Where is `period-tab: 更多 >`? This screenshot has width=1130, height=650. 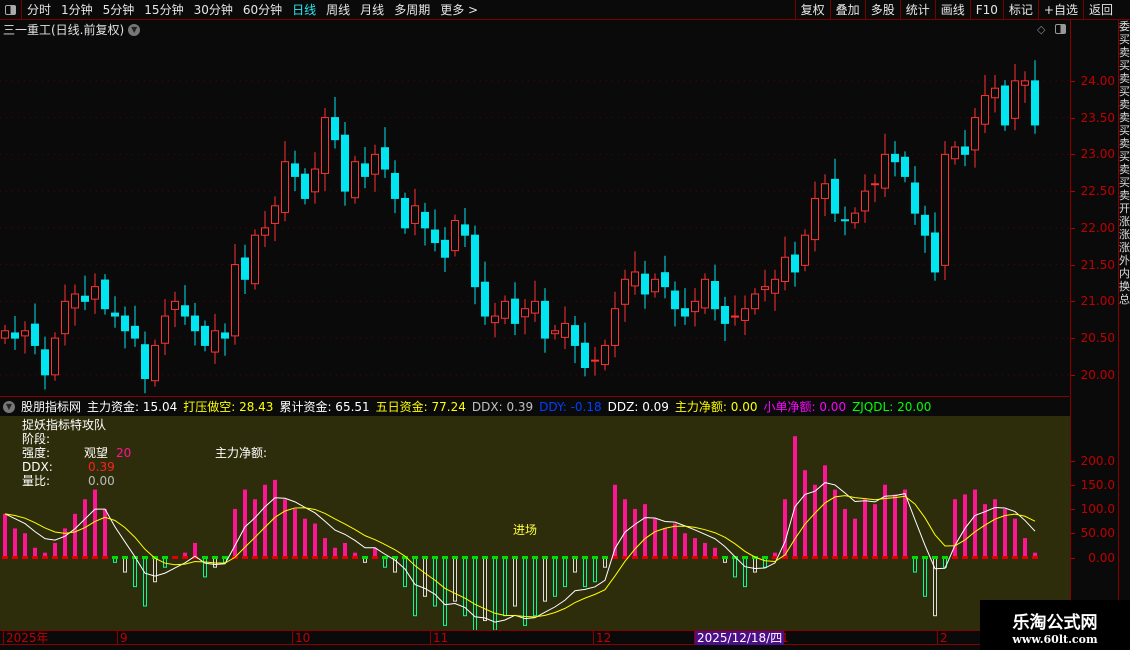
period-tab: 更多 > is located at coordinates (459, 10).